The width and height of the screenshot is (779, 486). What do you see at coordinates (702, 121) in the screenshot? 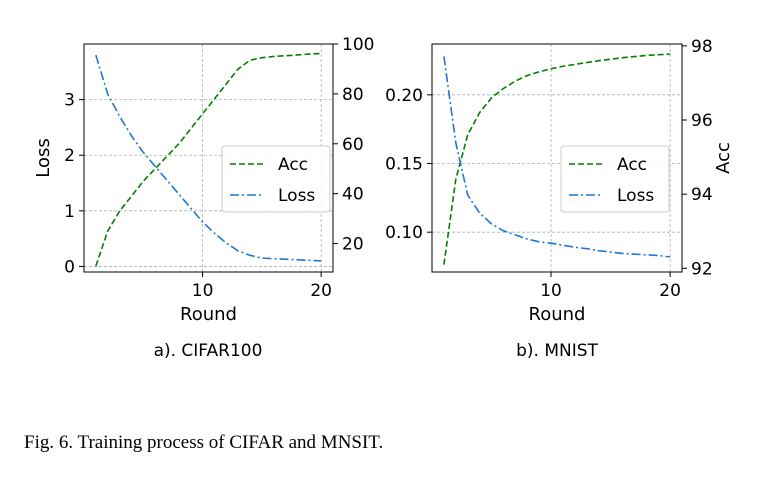
I see `y-right-tick-label: 96` at bounding box center [702, 121].